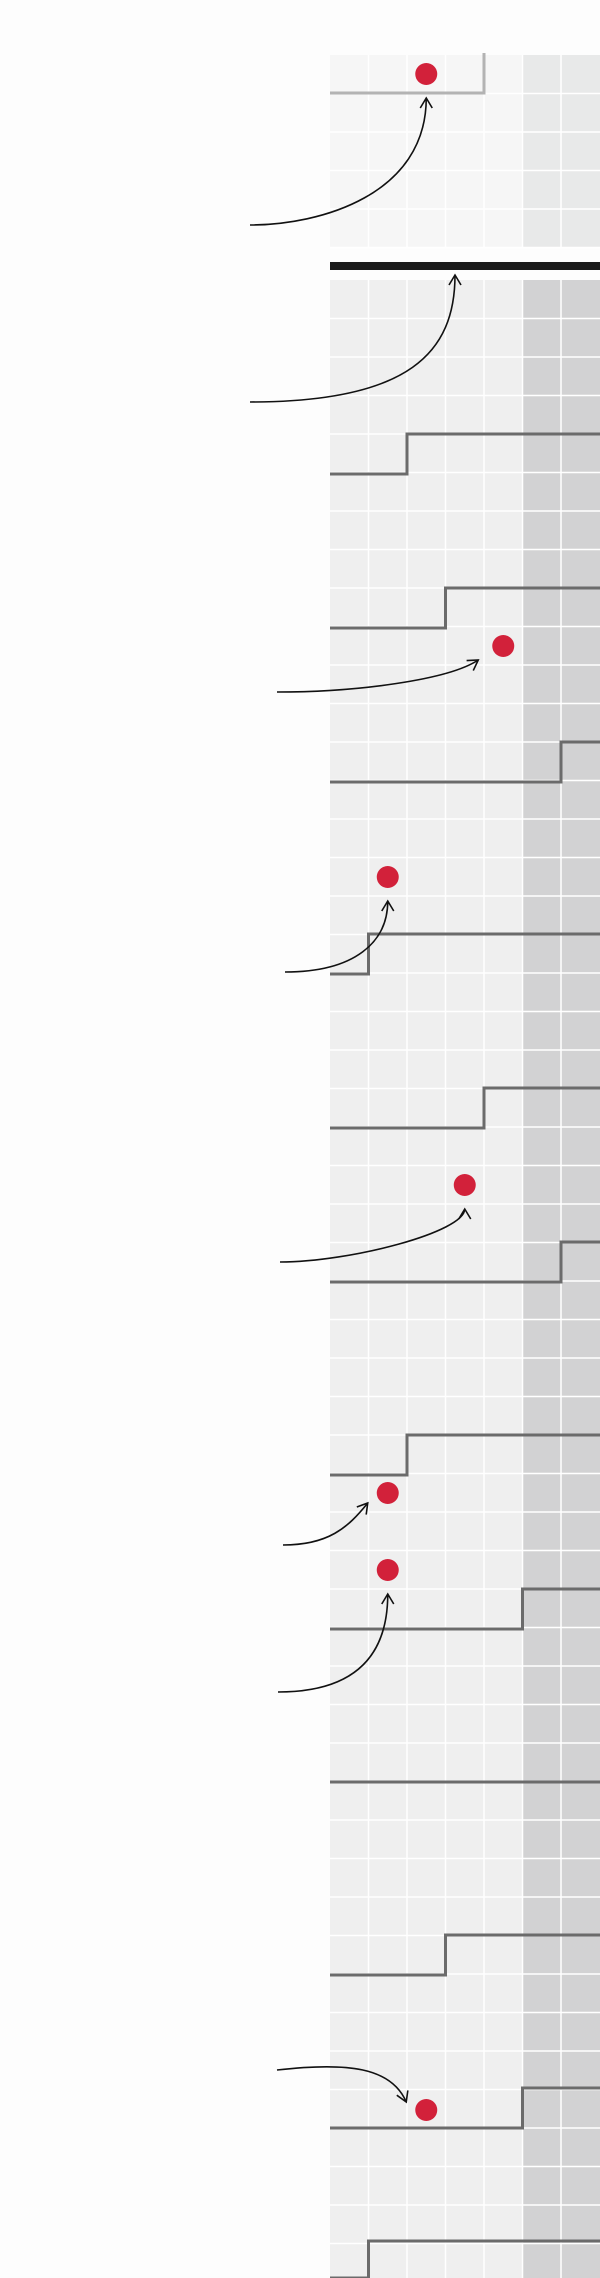  What do you see at coordinates (465, 1108) in the screenshot?
I see `step-line-r6` at bounding box center [465, 1108].